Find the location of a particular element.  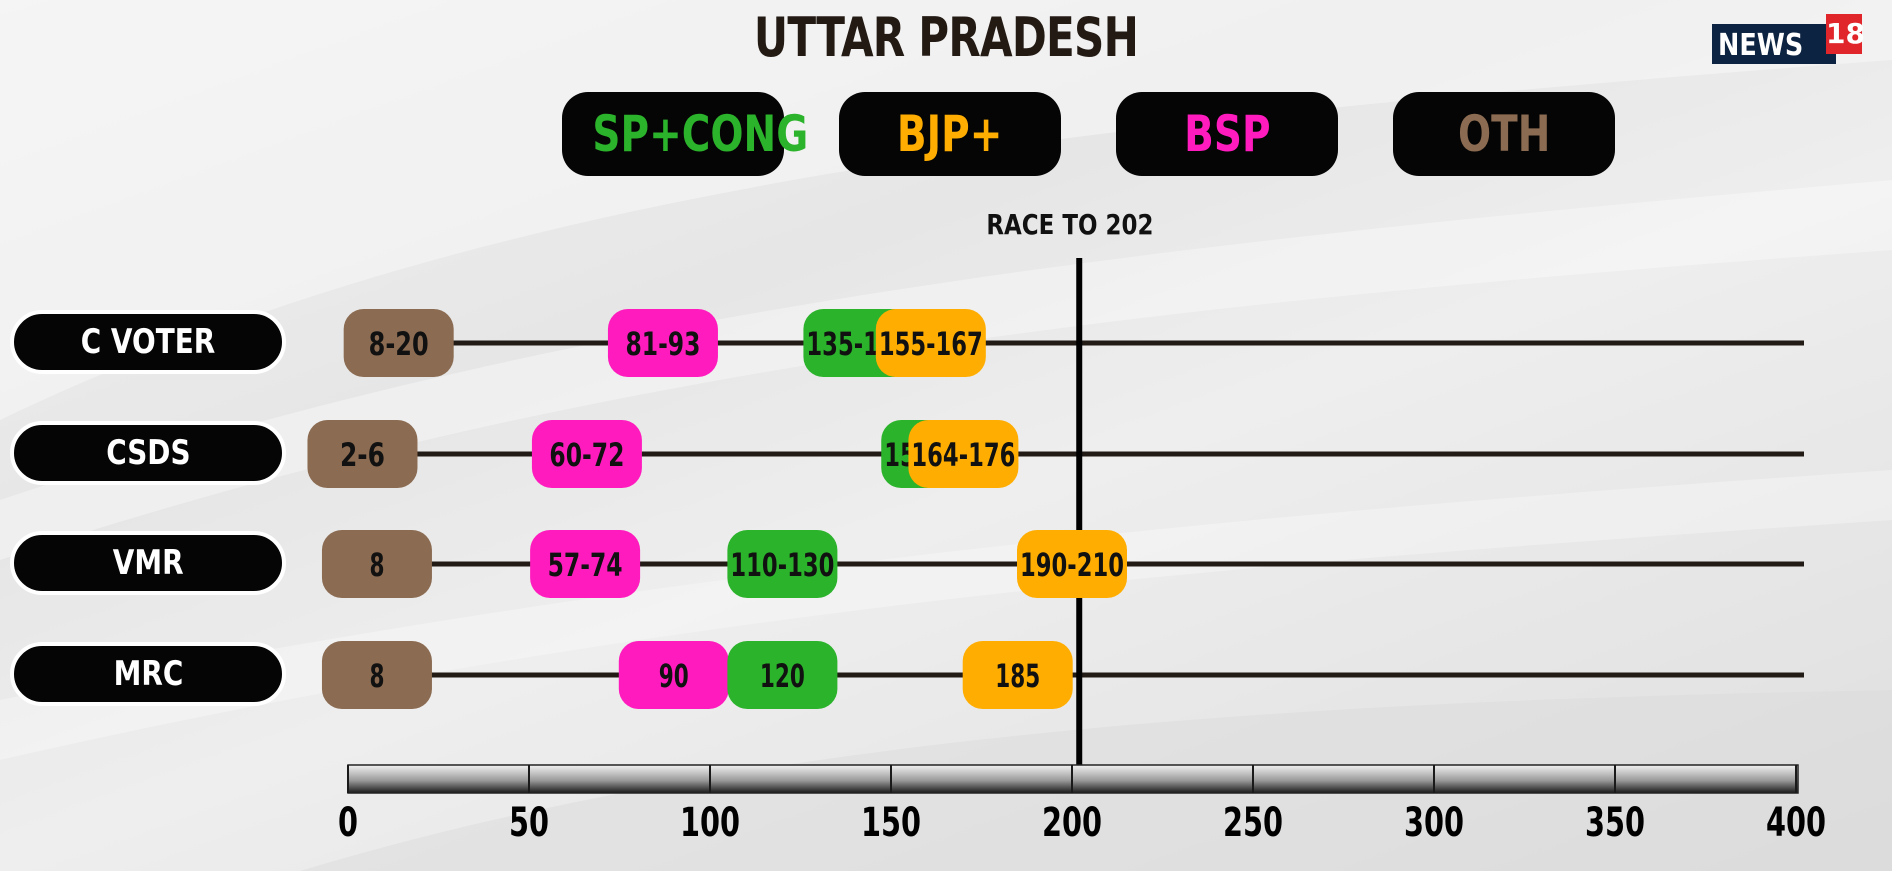

x-tick-label: 300 is located at coordinates (1434, 823).